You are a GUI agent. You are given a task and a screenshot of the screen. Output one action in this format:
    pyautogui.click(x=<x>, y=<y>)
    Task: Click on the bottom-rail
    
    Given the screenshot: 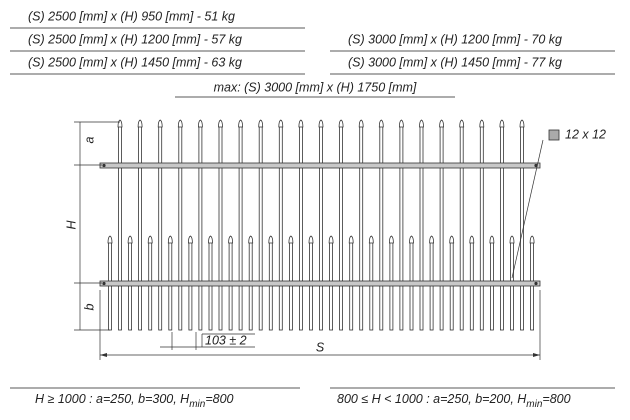 What is the action you would take?
    pyautogui.click(x=320, y=283)
    